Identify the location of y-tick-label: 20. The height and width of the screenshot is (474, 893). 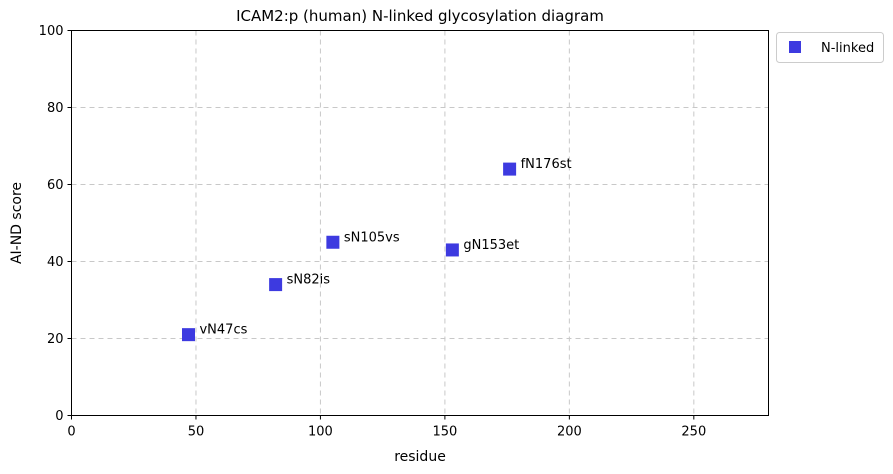
(55, 339).